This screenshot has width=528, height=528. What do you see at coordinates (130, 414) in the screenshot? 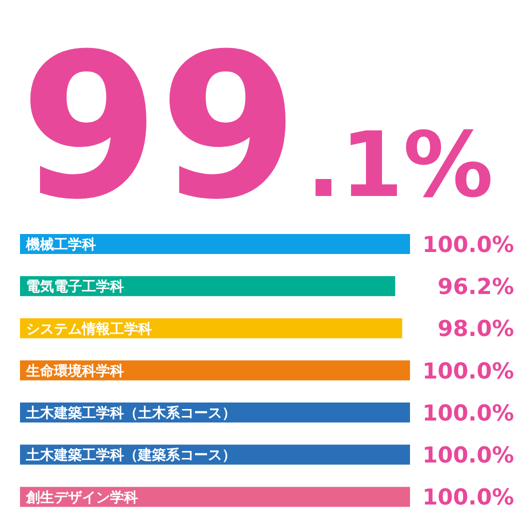
I see `y-tick-label: 土木建築工学科（土木系コース）` at bounding box center [130, 414].